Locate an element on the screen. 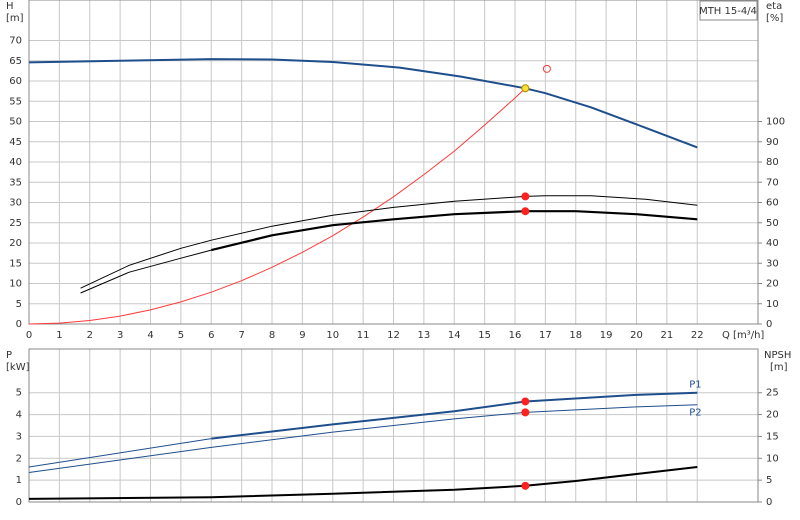 The width and height of the screenshot is (800, 520). y-tick-label: 4 is located at coordinates (19, 415).